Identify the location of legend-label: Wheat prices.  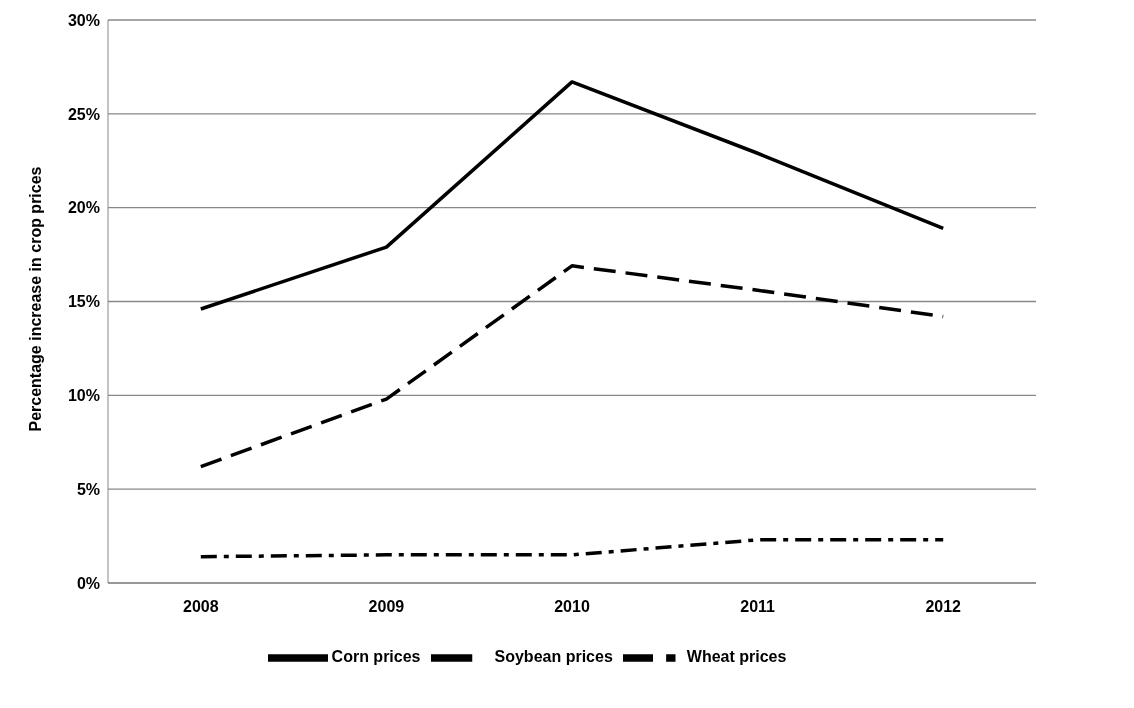
(736, 657).